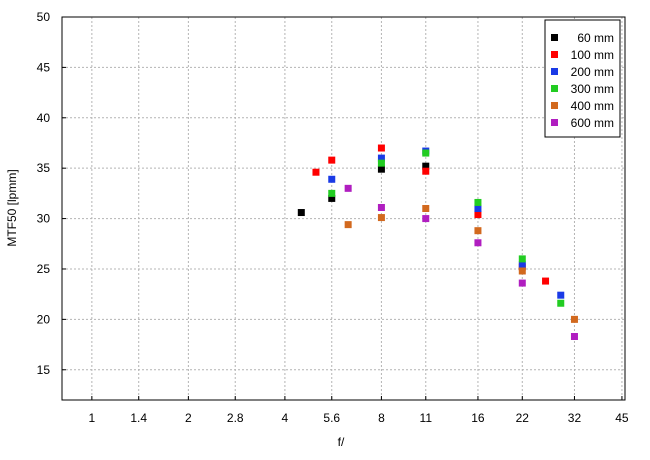 The image size is (650, 460). I want to click on x-tick-label: 16, so click(478, 418).